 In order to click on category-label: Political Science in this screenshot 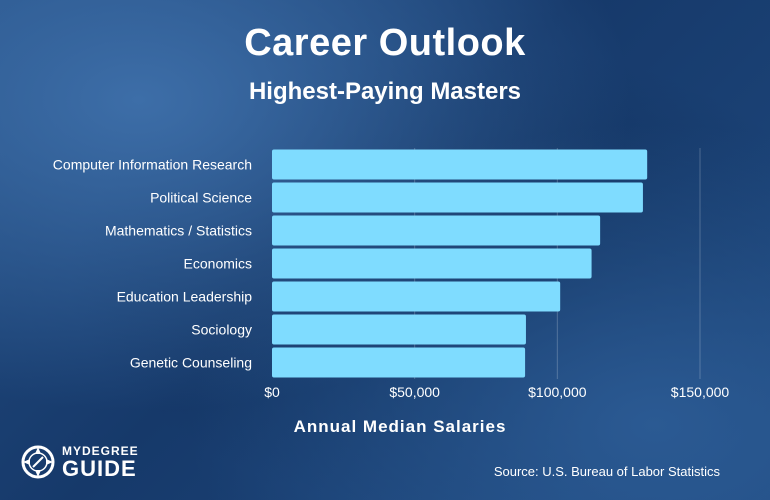, I will do `click(201, 198)`.